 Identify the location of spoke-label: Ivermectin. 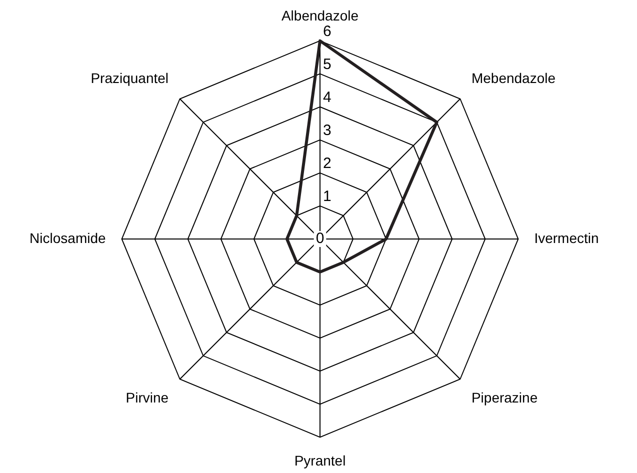
(566, 238).